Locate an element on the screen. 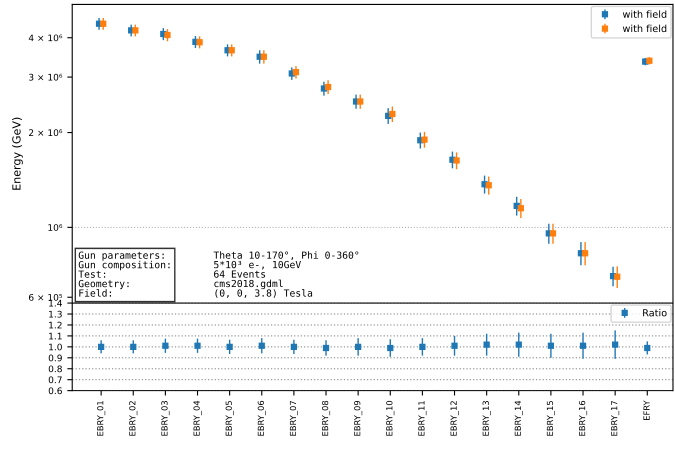 This screenshot has width=675, height=449. x-tick-label: EBRY_15 is located at coordinates (550, 418).